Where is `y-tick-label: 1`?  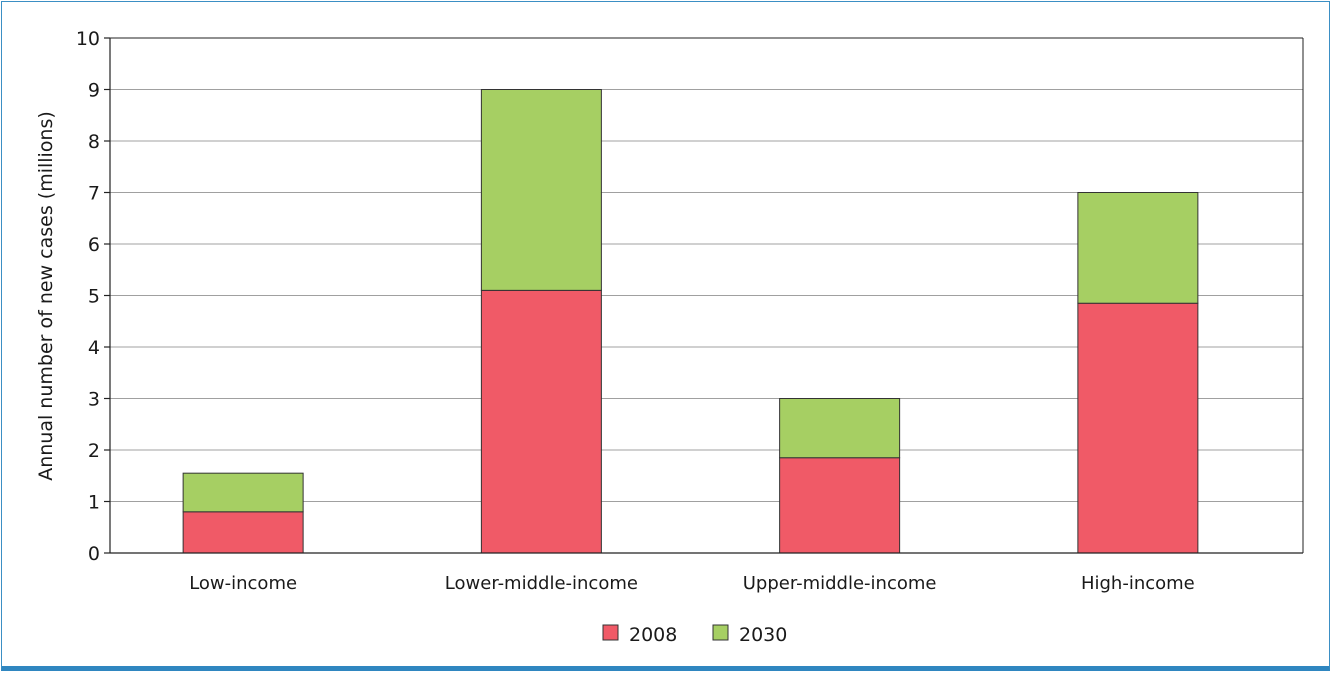
y-tick-label: 1 is located at coordinates (94, 503).